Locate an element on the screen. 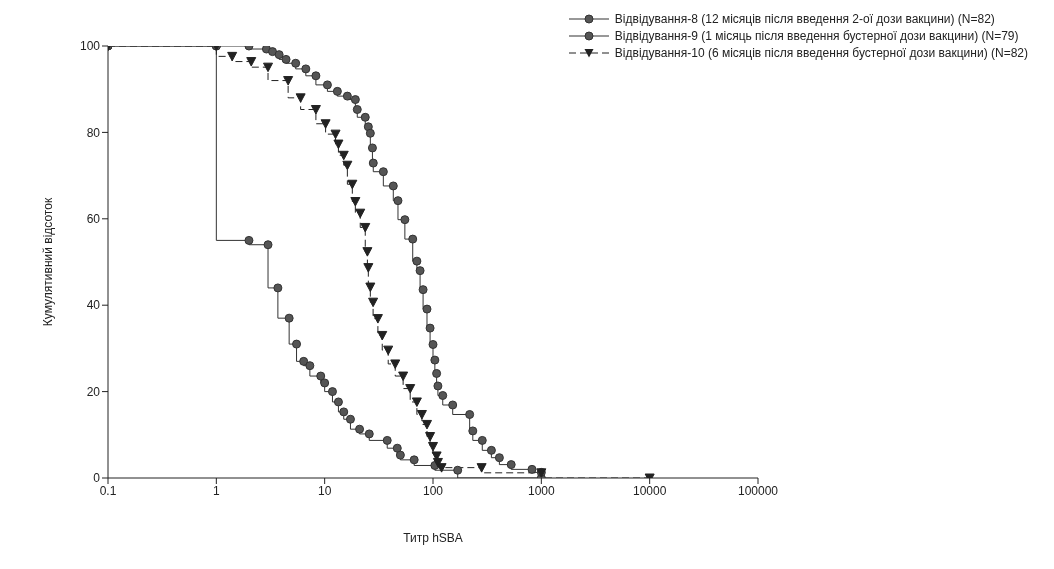  x-tick-label: 10 is located at coordinates (324, 490).